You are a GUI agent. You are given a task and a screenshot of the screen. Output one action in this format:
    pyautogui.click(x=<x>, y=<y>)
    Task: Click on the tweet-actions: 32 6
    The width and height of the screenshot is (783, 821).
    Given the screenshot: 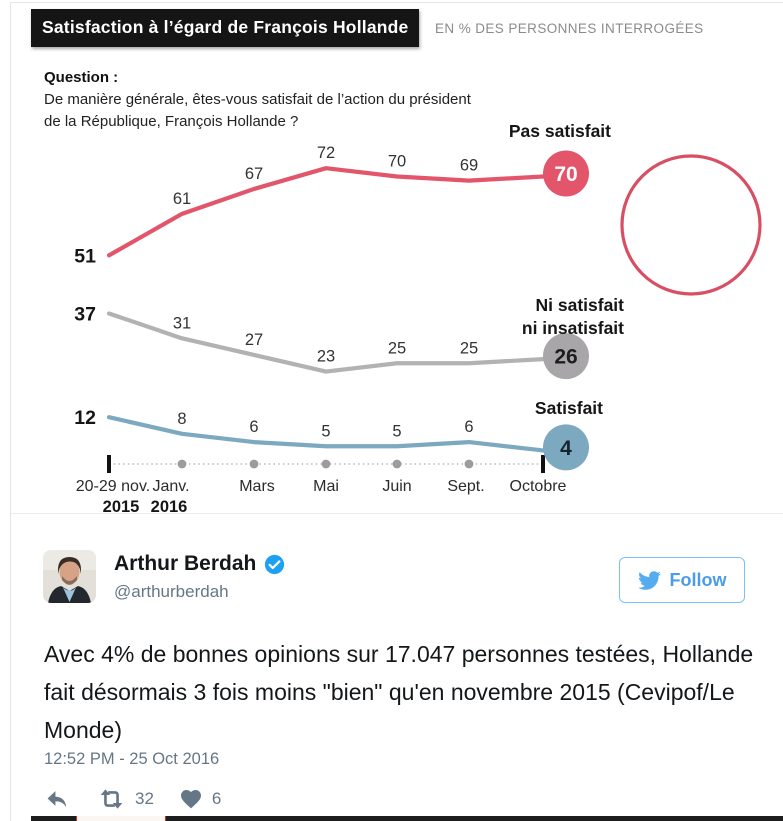 What is the action you would take?
    pyautogui.click(x=132, y=798)
    